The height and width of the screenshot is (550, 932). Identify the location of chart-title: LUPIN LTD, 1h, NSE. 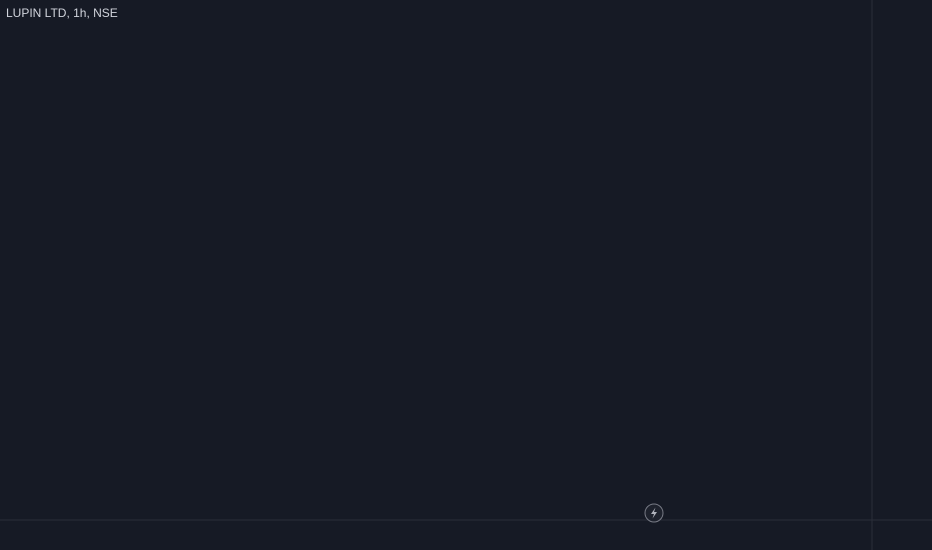
(62, 13).